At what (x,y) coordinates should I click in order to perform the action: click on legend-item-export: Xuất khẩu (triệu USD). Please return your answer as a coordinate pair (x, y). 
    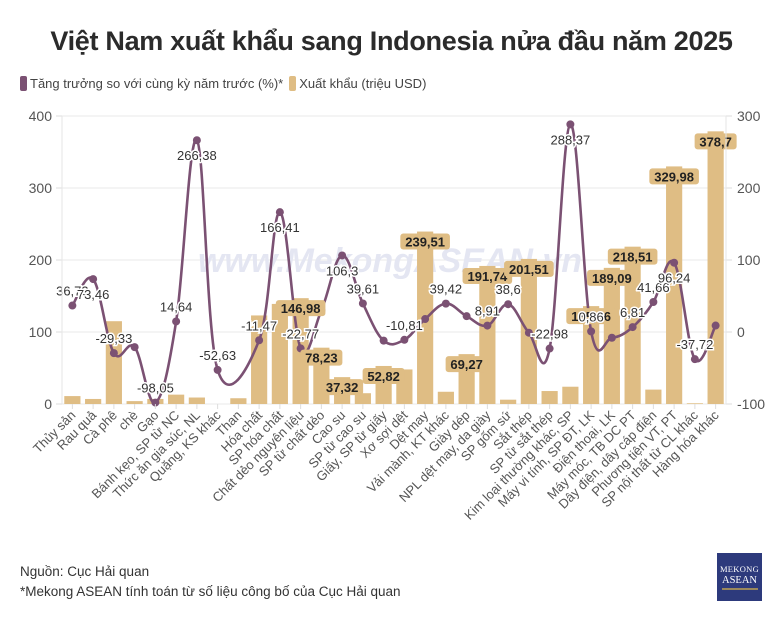
    Looking at the image, I should click on (357, 83).